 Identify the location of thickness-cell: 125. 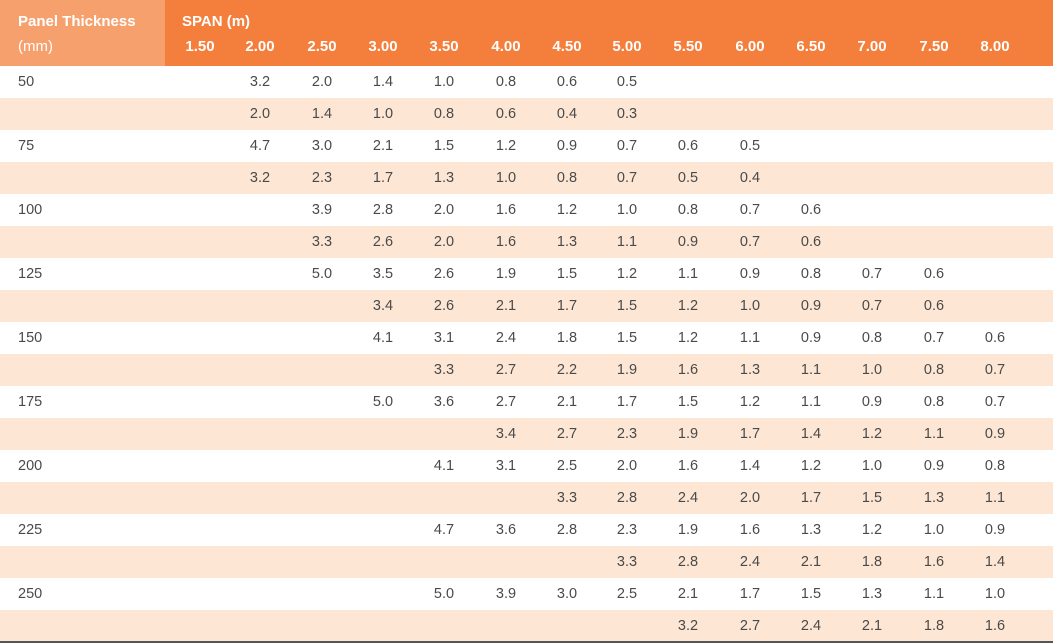
(30, 274).